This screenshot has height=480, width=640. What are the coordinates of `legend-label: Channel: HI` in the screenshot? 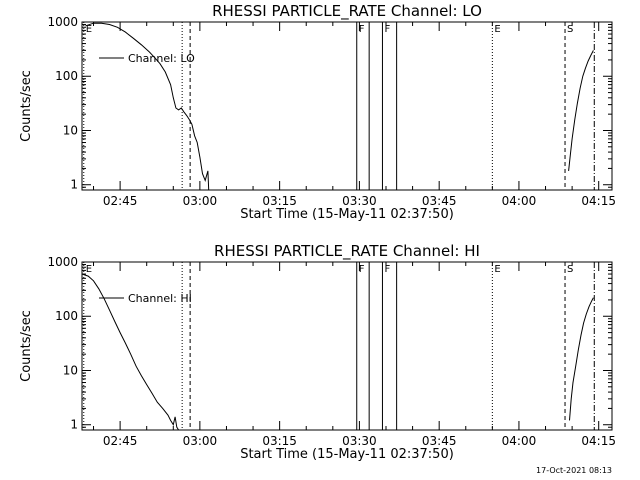 It's located at (160, 298).